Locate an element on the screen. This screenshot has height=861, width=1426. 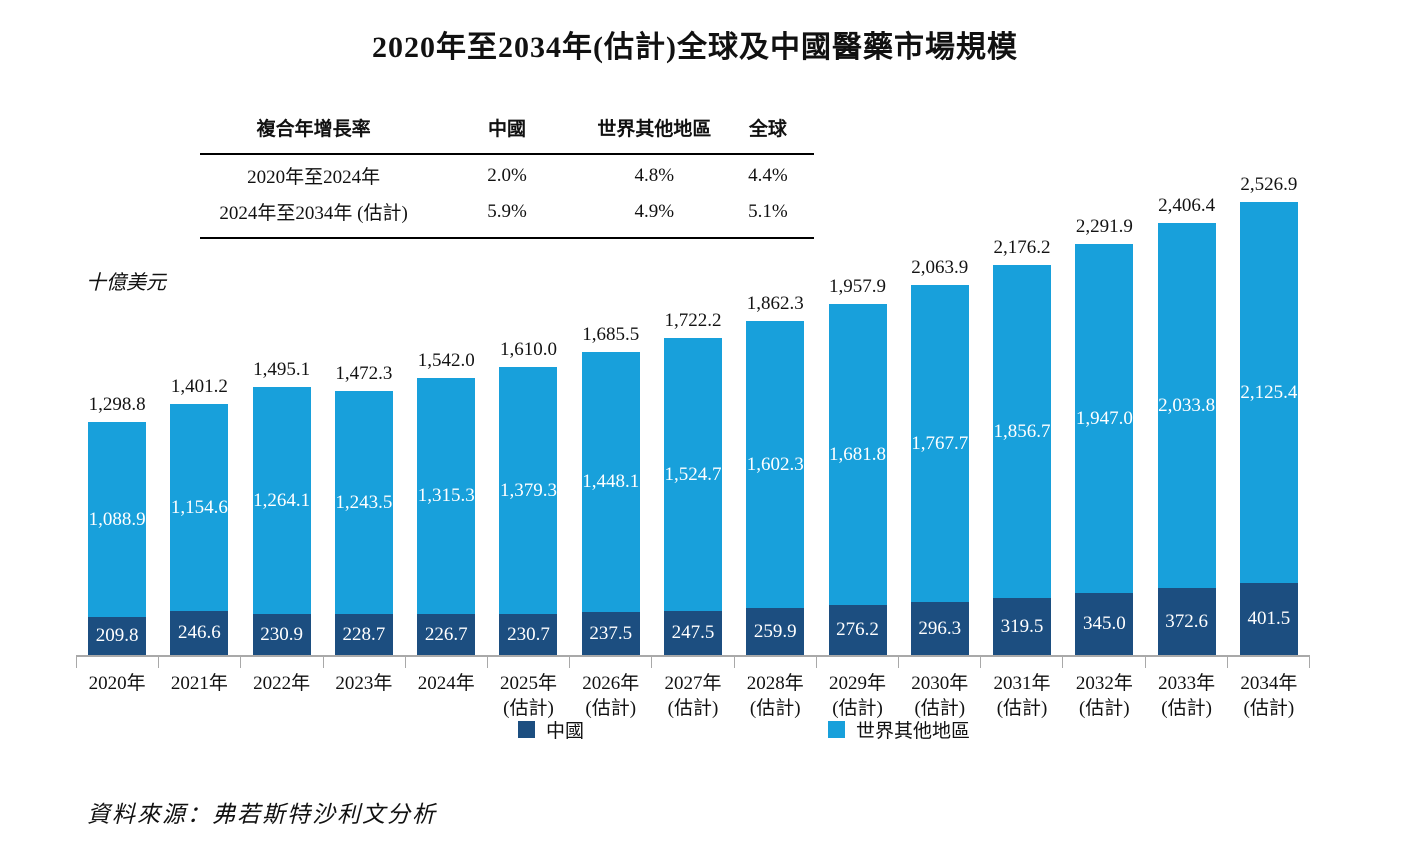
legend-entry-china: 中國 is located at coordinates (551, 729).